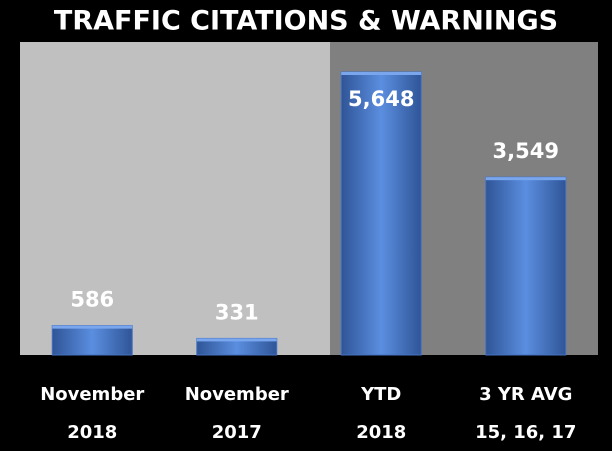 This screenshot has height=451, width=612. I want to click on chart-title: TRAFFIC CITATIONS & WARNINGS, so click(306, 21).